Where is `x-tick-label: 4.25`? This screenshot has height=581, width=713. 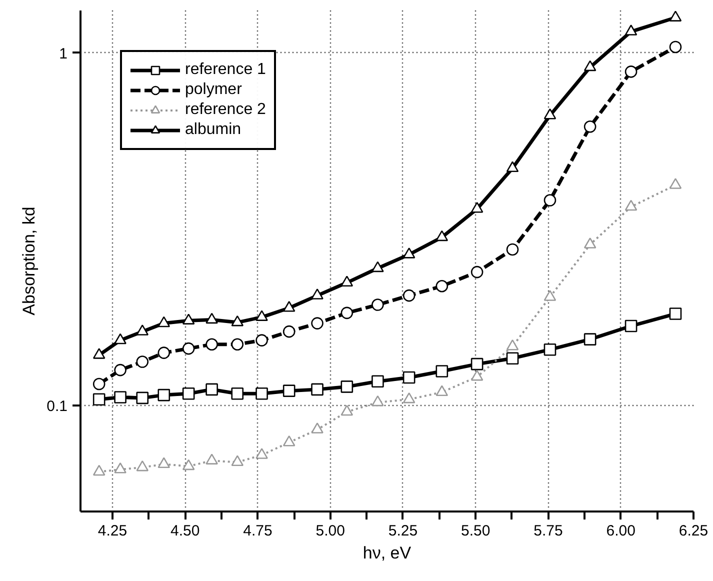 x-tick-label: 4.25 is located at coordinates (113, 531).